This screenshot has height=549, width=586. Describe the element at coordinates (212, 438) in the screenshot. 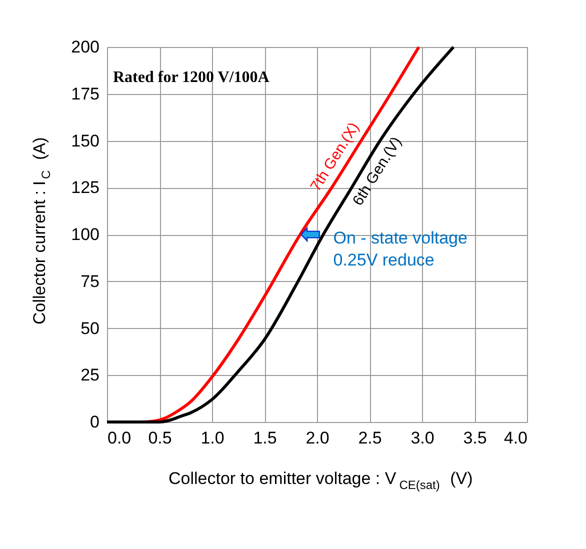

I see `x-tick-label: 1.0` at that location.